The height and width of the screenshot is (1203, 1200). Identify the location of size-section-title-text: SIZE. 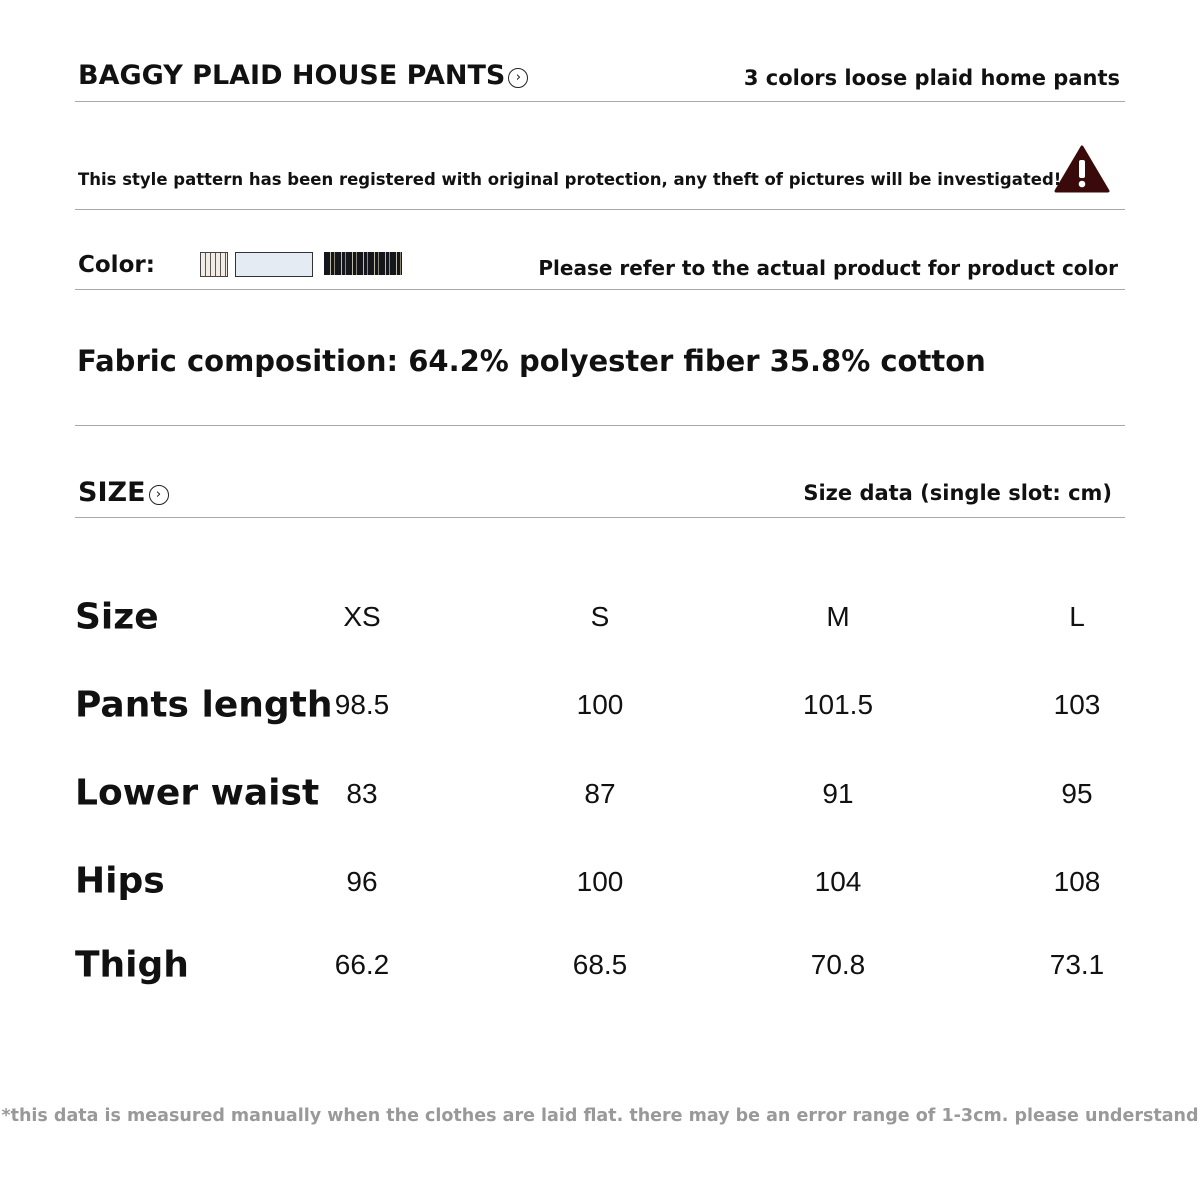
(112, 492).